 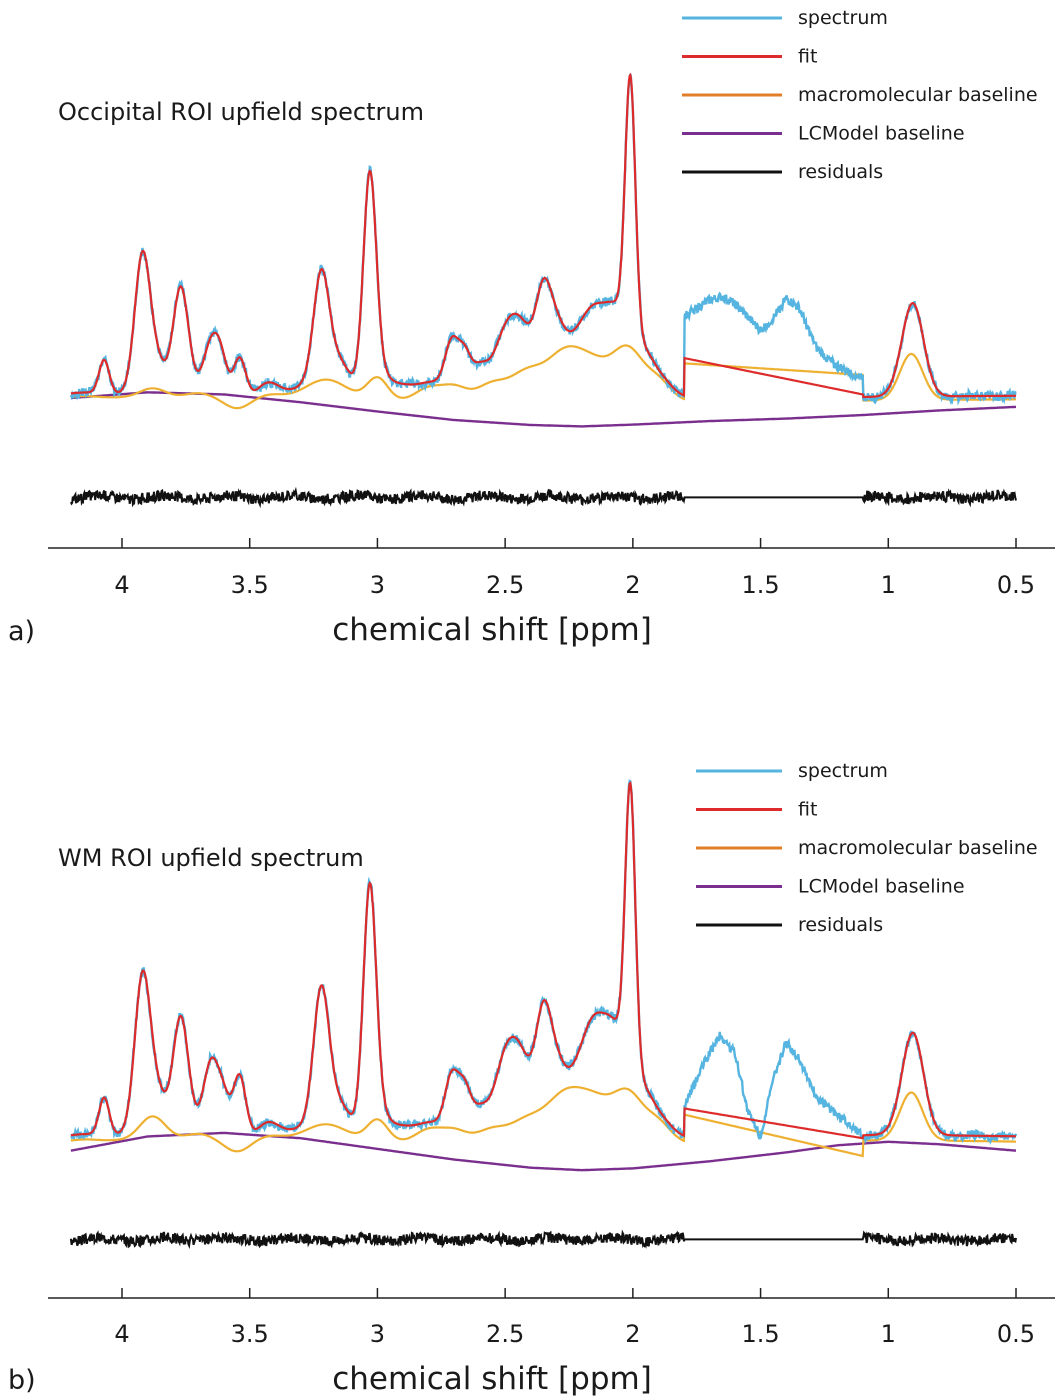 What do you see at coordinates (21, 631) in the screenshot?
I see `panel-letter: a)` at bounding box center [21, 631].